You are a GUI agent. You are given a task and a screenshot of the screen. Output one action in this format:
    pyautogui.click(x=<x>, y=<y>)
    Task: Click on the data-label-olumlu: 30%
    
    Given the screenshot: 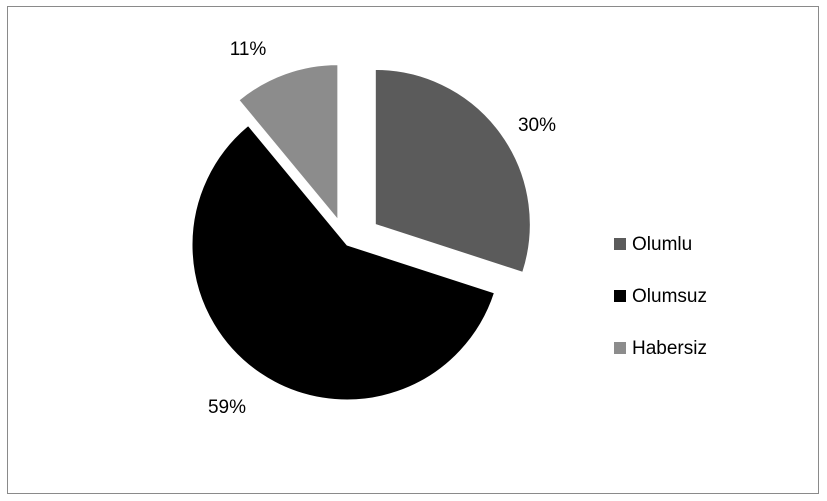 What is the action you would take?
    pyautogui.click(x=537, y=125)
    